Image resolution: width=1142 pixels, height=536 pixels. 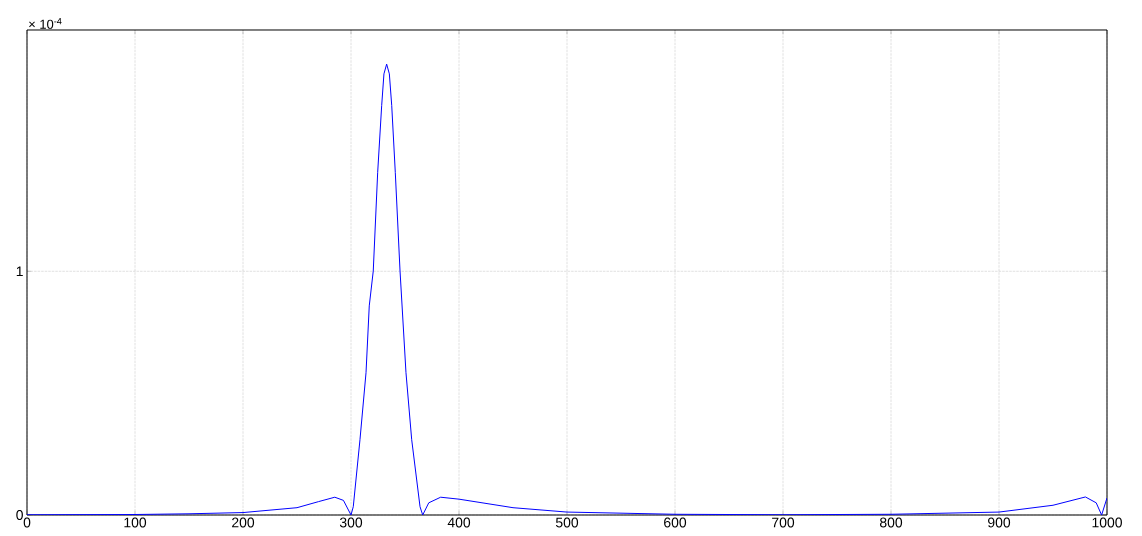 What do you see at coordinates (135, 522) in the screenshot?
I see `x-tick-label: 100` at bounding box center [135, 522].